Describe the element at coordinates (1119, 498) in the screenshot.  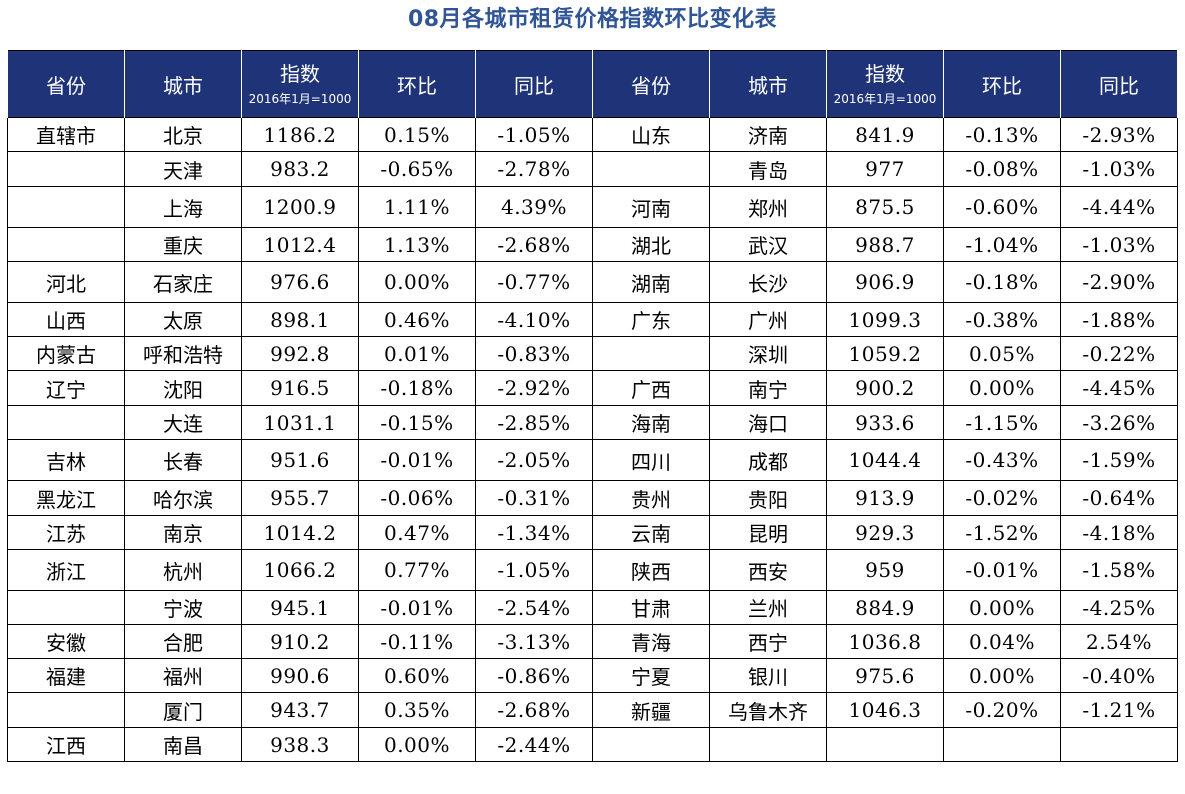
I see `right-yoy-cell: -0.64%` at that location.